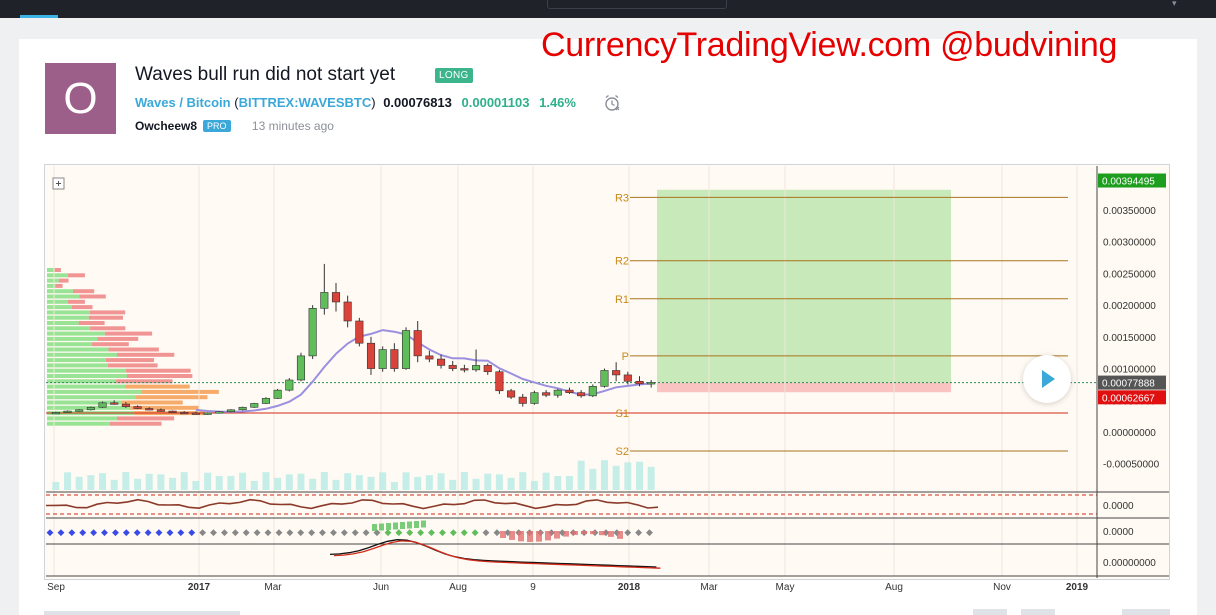  Describe the element at coordinates (199, 587) in the screenshot. I see `time-axis-tick: 2017` at that location.